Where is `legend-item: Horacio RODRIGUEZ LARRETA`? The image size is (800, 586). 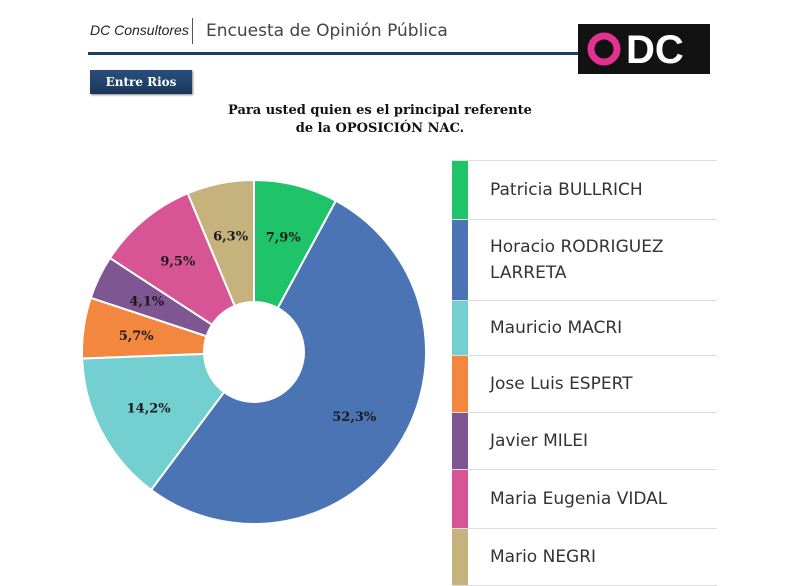 legend-item: Horacio RODRIGUEZ LARRETA is located at coordinates (584, 260).